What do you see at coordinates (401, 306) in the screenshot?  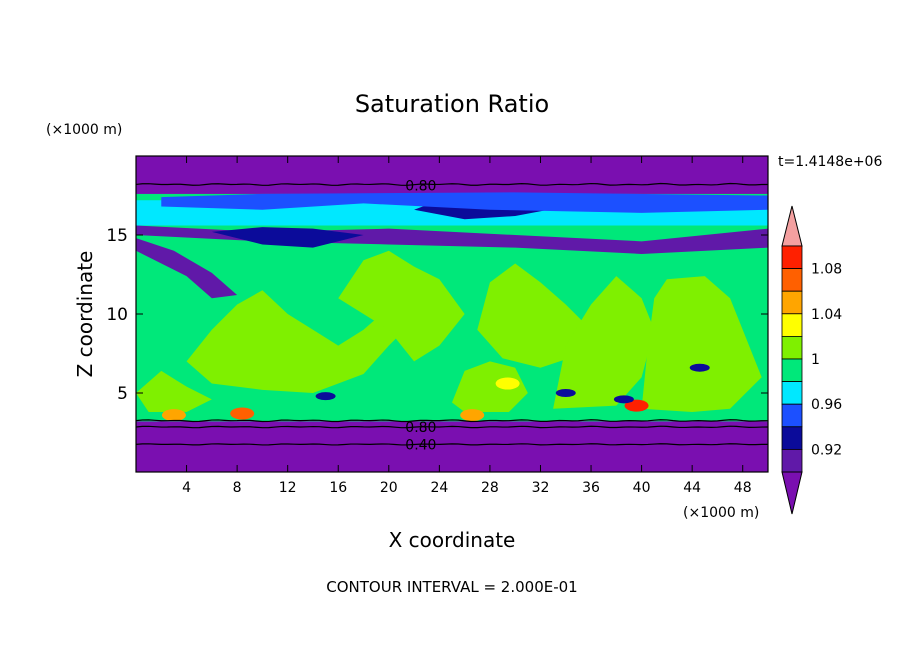 I see `field-cloud-mid` at bounding box center [401, 306].